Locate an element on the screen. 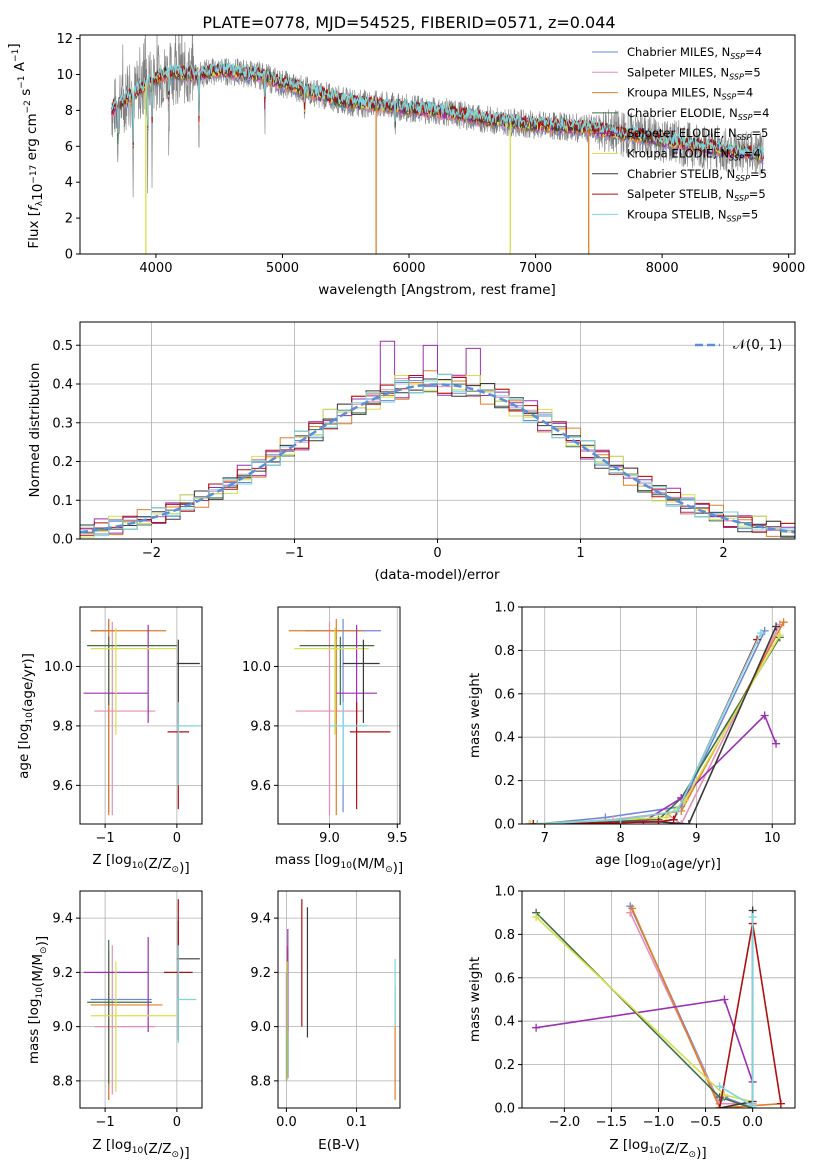 This screenshot has height=1170, width=819. x-axis-label: (data-model)/error is located at coordinates (437, 575).